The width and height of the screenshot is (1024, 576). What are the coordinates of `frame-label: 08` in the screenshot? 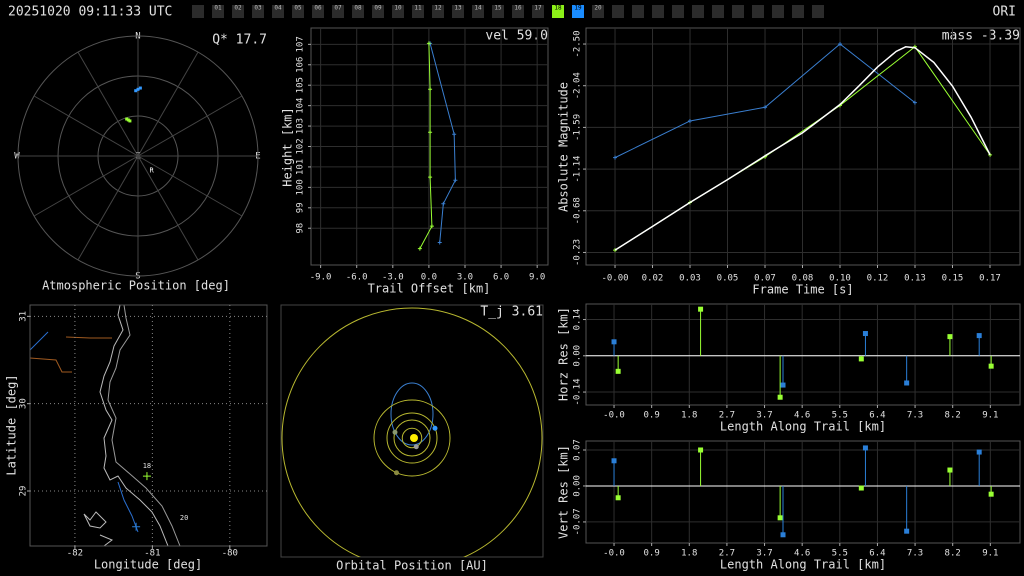 It's located at (358, 8).